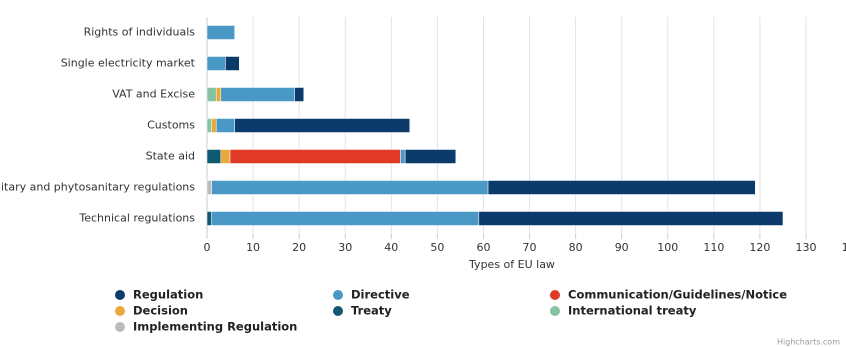 This screenshot has height=347, width=846. Describe the element at coordinates (667, 247) in the screenshot. I see `x-tick-label: 100` at that location.